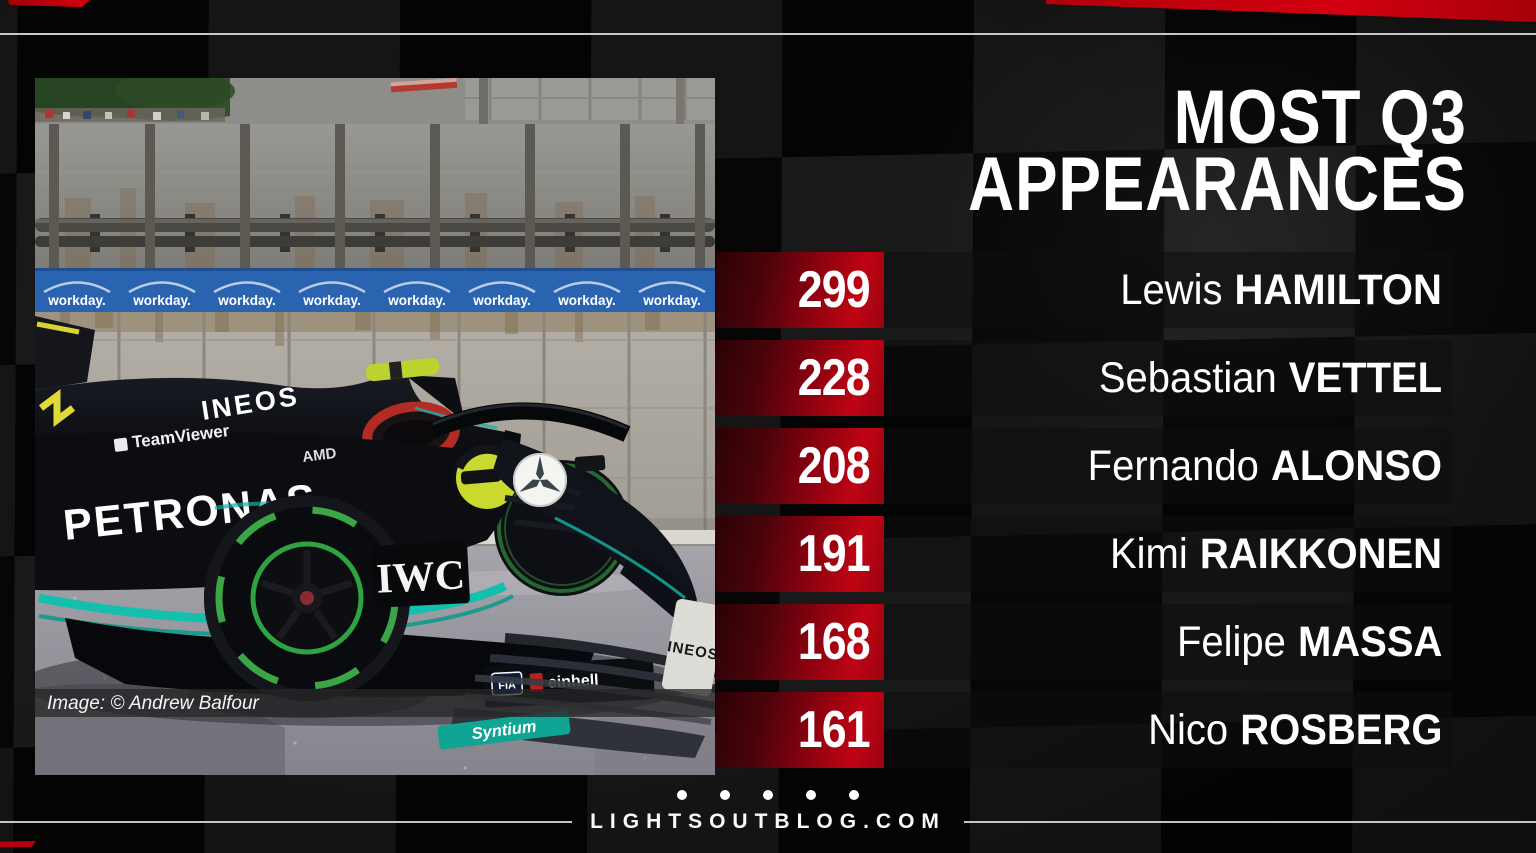 This screenshot has height=853, width=1536. What do you see at coordinates (375, 241) in the screenshot?
I see `pipe` at bounding box center [375, 241].